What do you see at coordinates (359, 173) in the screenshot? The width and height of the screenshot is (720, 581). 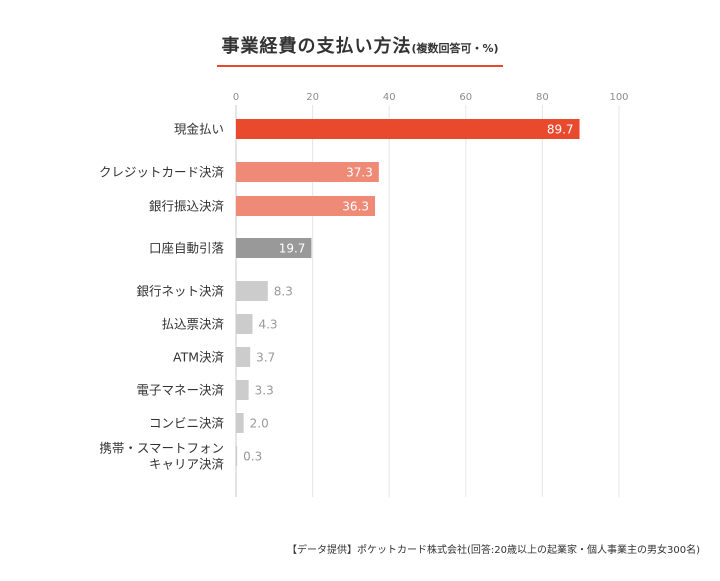 I see `value-label: 37.3` at bounding box center [359, 173].